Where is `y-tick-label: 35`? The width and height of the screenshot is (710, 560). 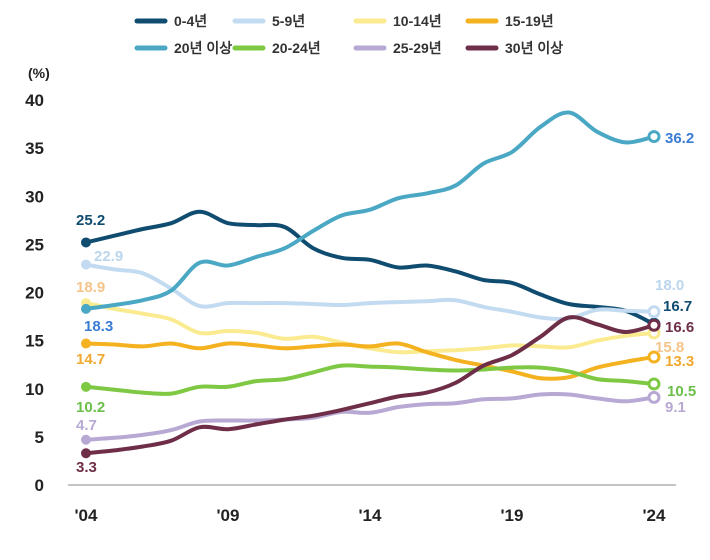 y-tick-label: 35 is located at coordinates (34, 148).